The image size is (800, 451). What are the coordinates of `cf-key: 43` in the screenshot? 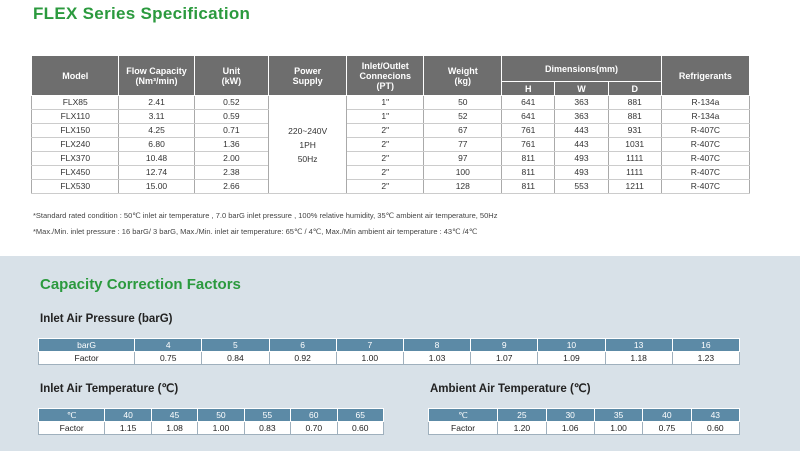 It's located at (715, 415).